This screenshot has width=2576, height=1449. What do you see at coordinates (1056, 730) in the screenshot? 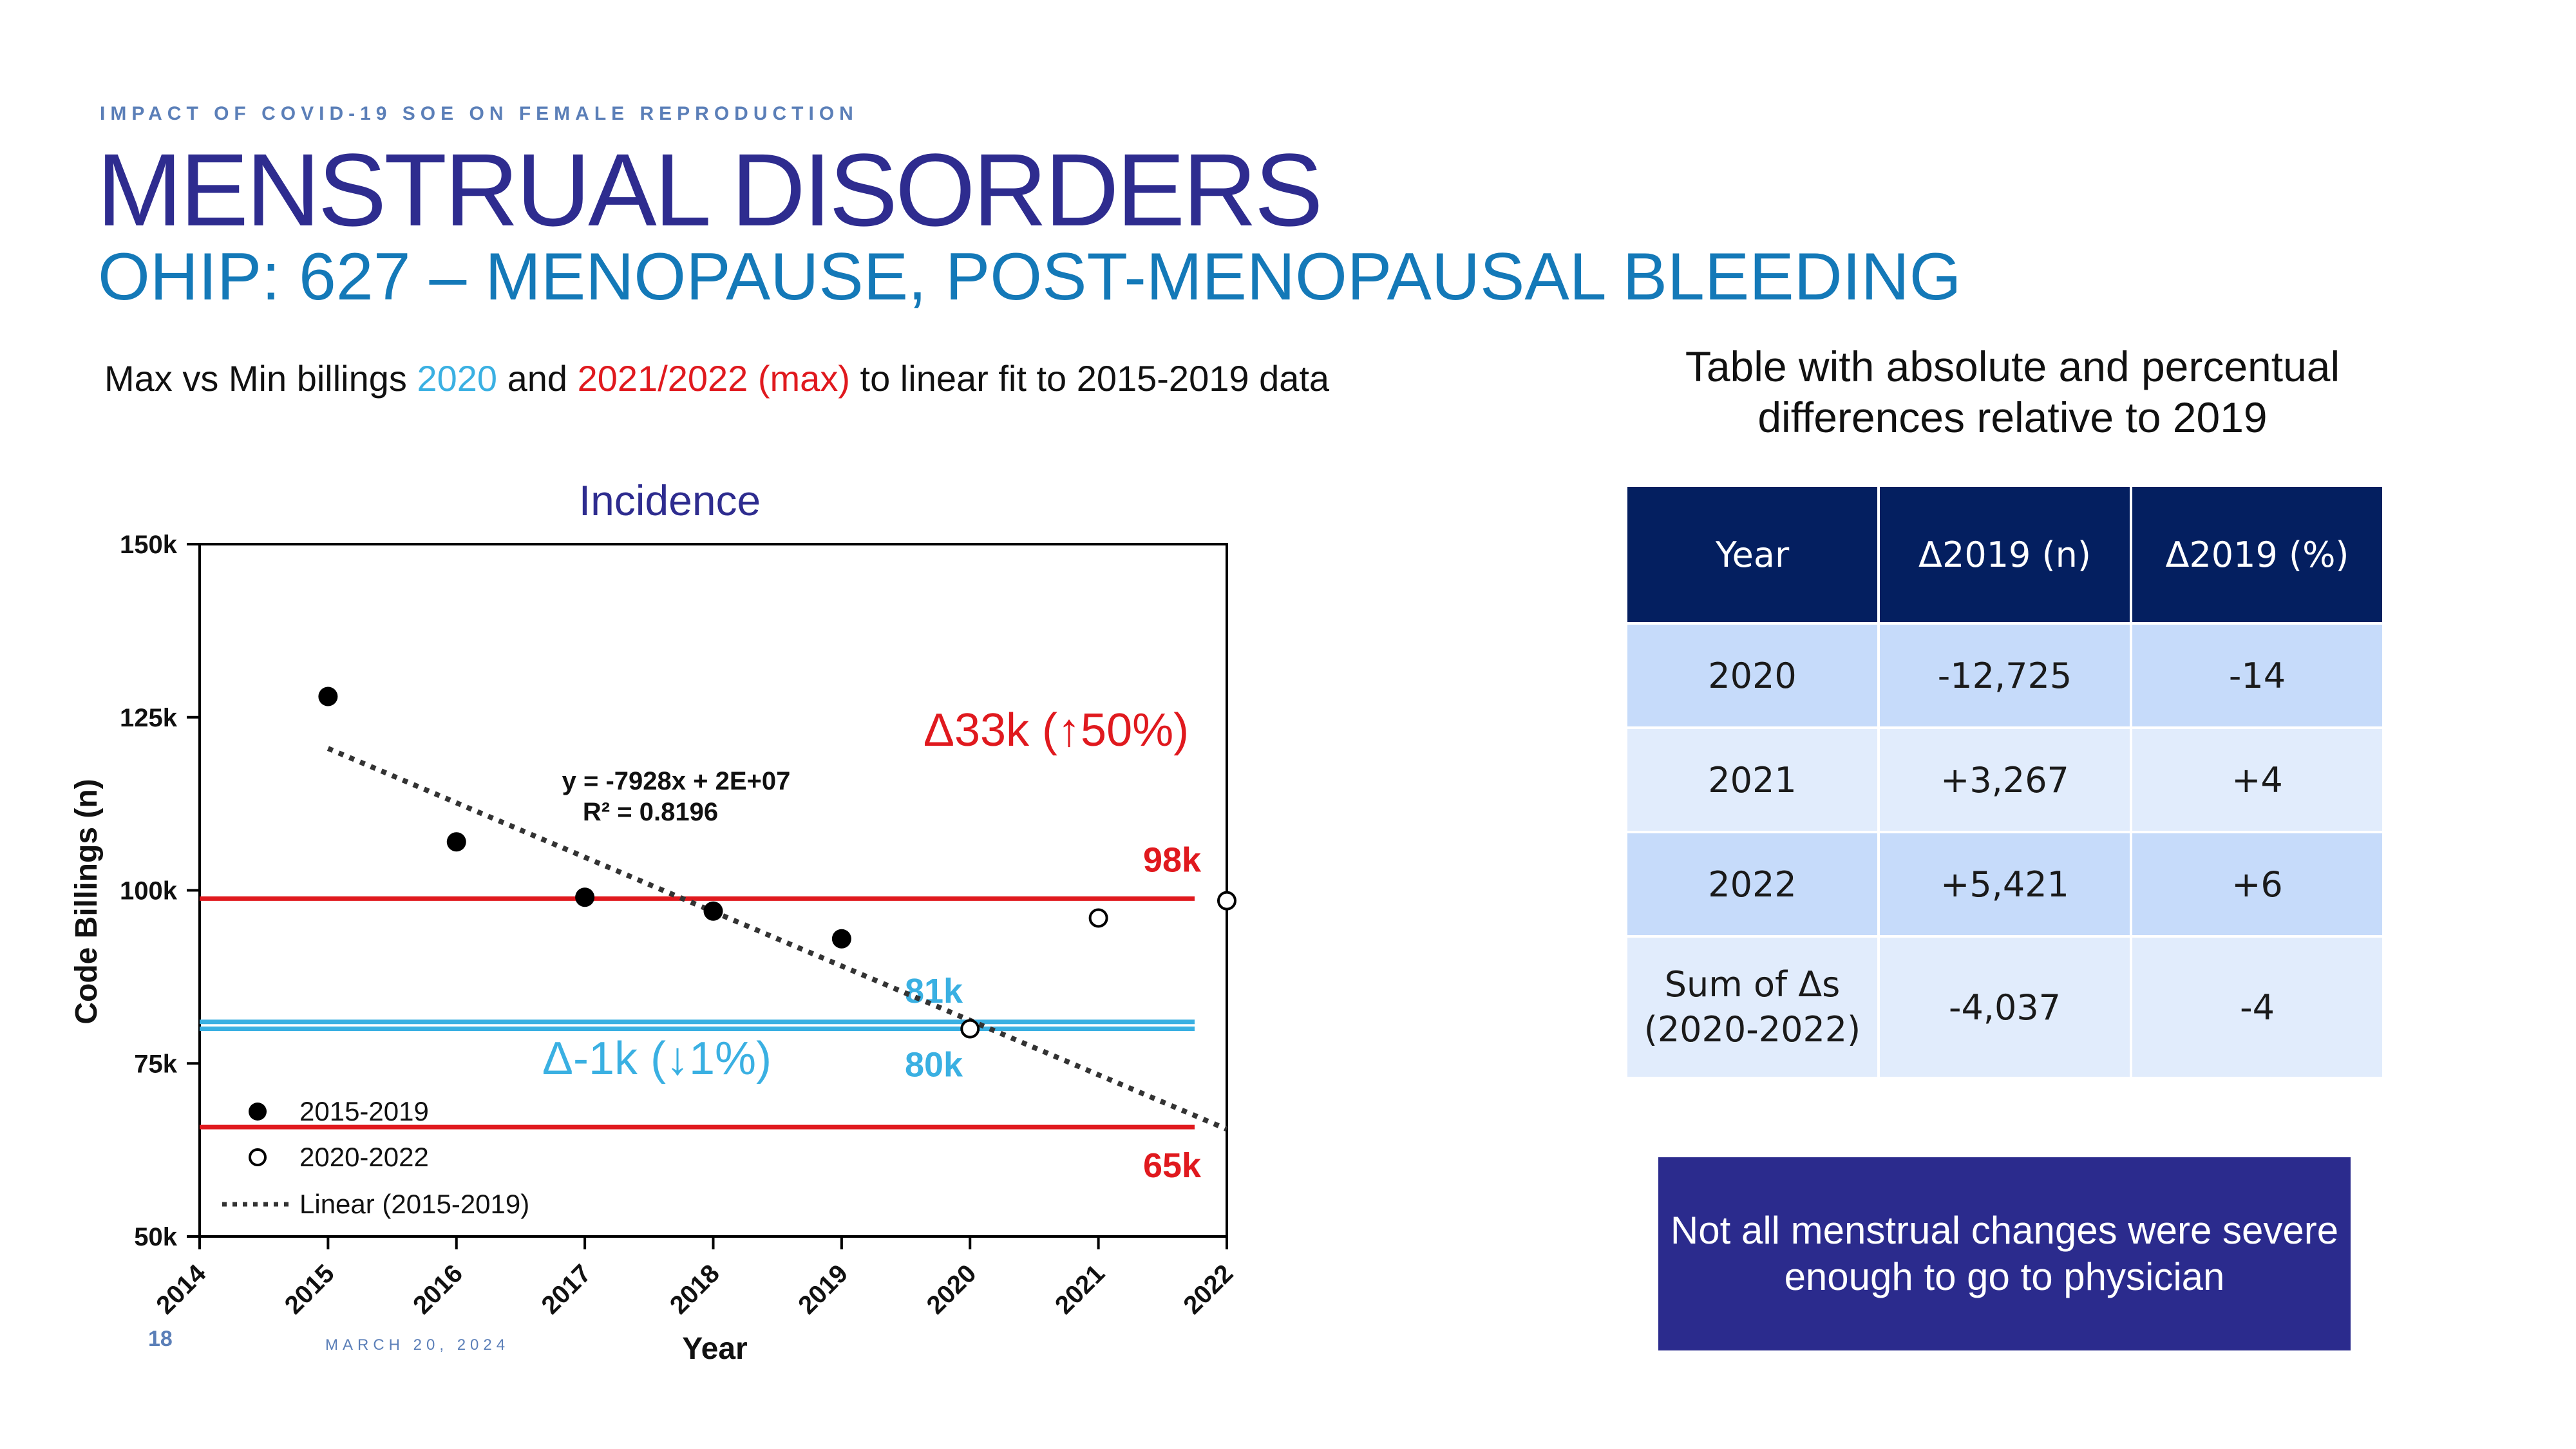
I see `red-delta-annotation: Δ33k (↑50%)` at bounding box center [1056, 730].